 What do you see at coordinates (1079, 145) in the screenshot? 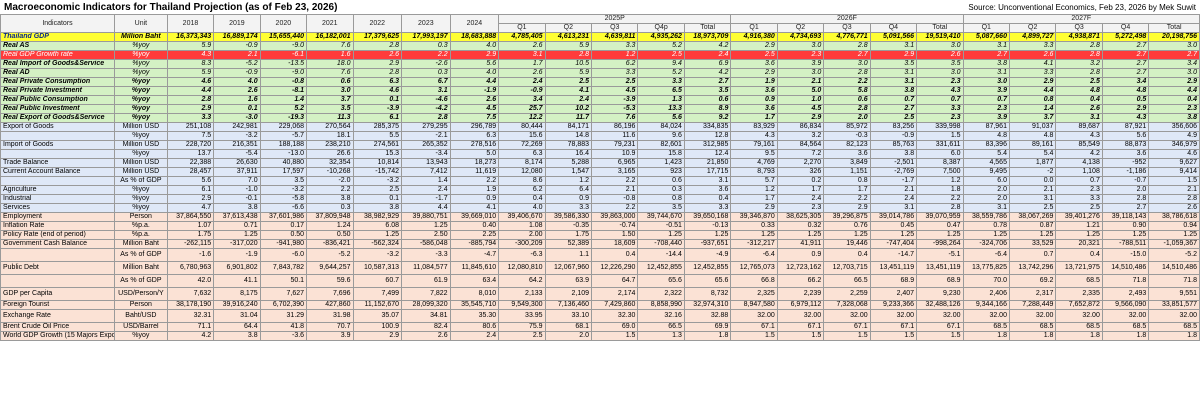
I see `value-cell: 85,549` at bounding box center [1079, 145].